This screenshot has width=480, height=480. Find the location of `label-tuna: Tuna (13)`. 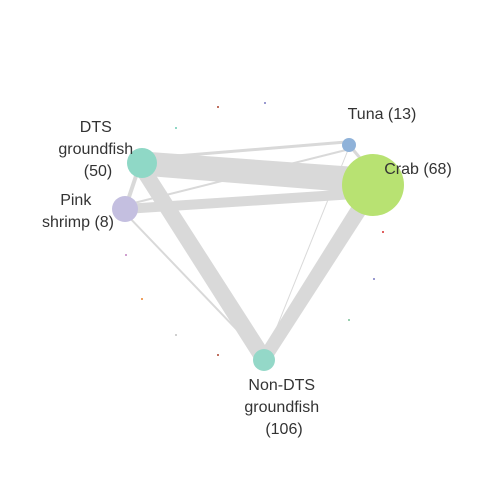

label-tuna: Tuna (13) is located at coordinates (382, 114).